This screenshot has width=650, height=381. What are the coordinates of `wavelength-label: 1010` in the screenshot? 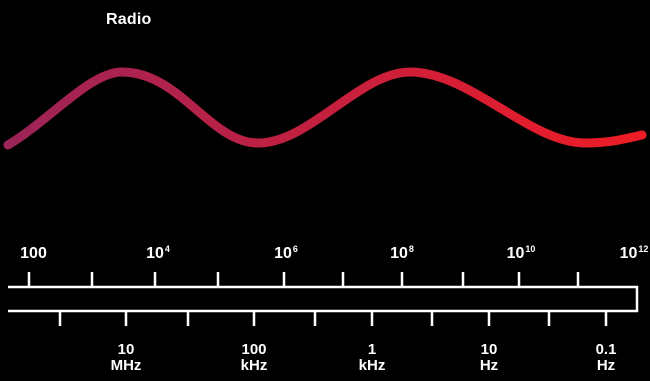 It's located at (521, 253).